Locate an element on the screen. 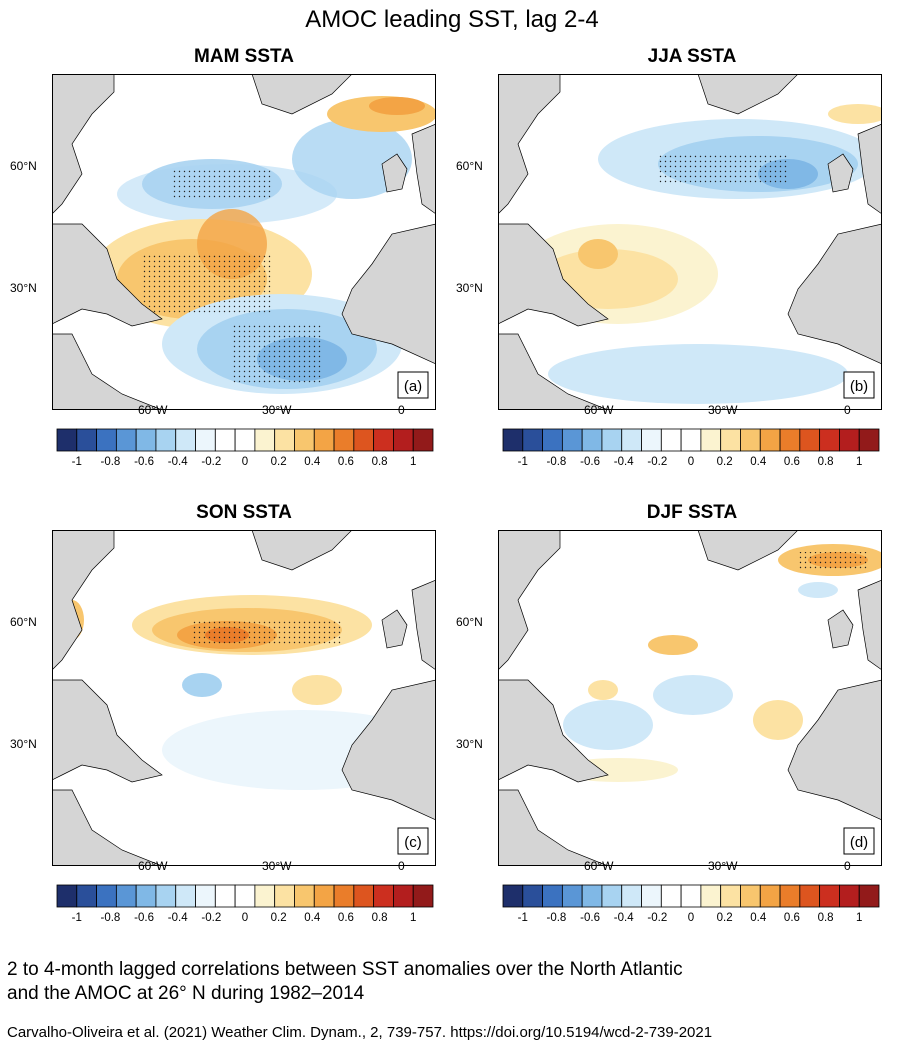 The image size is (904, 1052). panel-title: MAM SSTA is located at coordinates (244, 56).